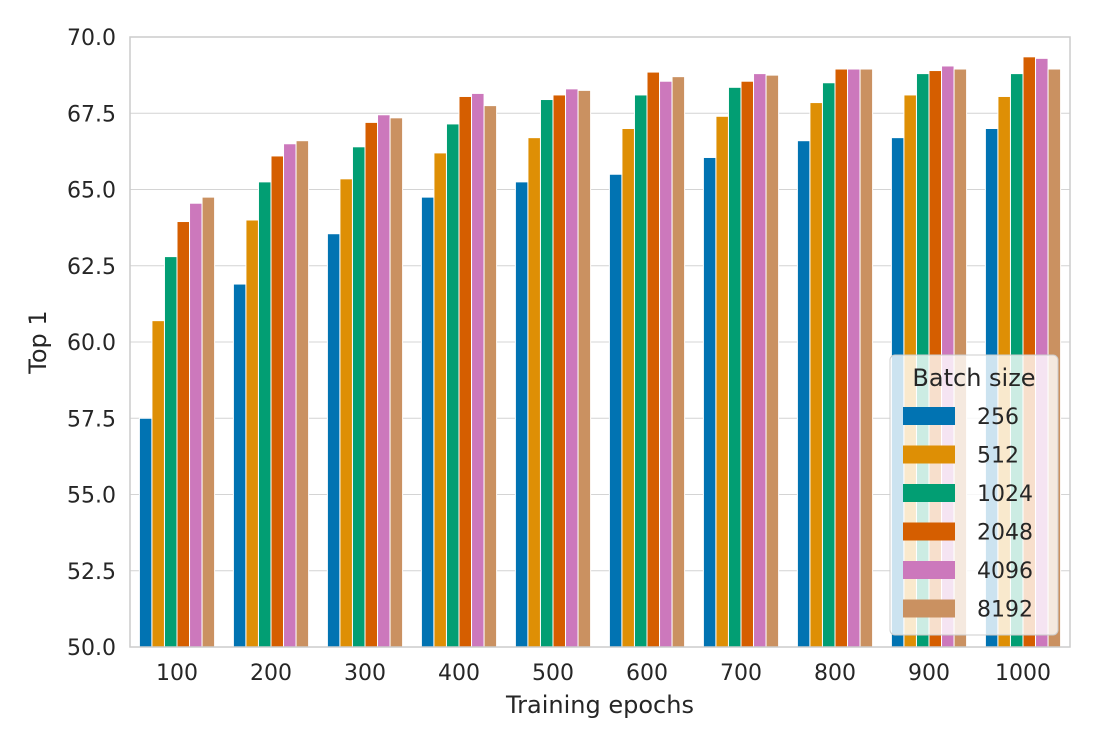  Describe the element at coordinates (1023, 673) in the screenshot. I see `x-tick-label: 1000` at that location.